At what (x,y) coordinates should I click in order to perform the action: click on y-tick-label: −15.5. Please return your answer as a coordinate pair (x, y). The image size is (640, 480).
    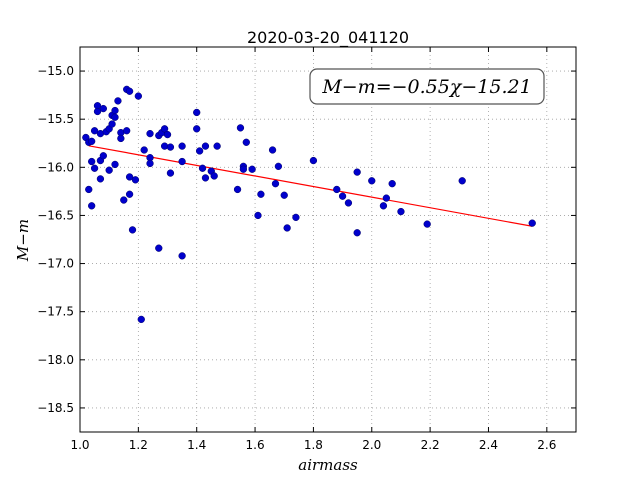
    Looking at the image, I should click on (55, 119).